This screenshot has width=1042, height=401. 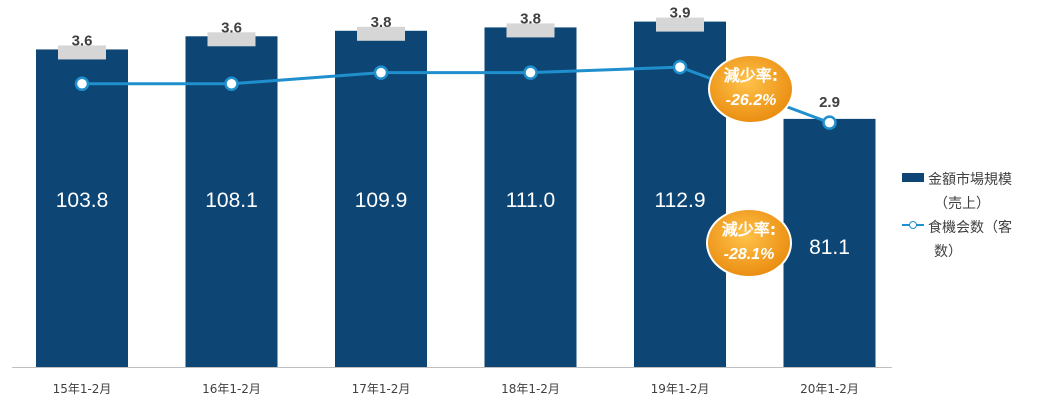 What do you see at coordinates (82, 40) in the screenshot?
I see `line-value-label-1: 3.6` at bounding box center [82, 40].